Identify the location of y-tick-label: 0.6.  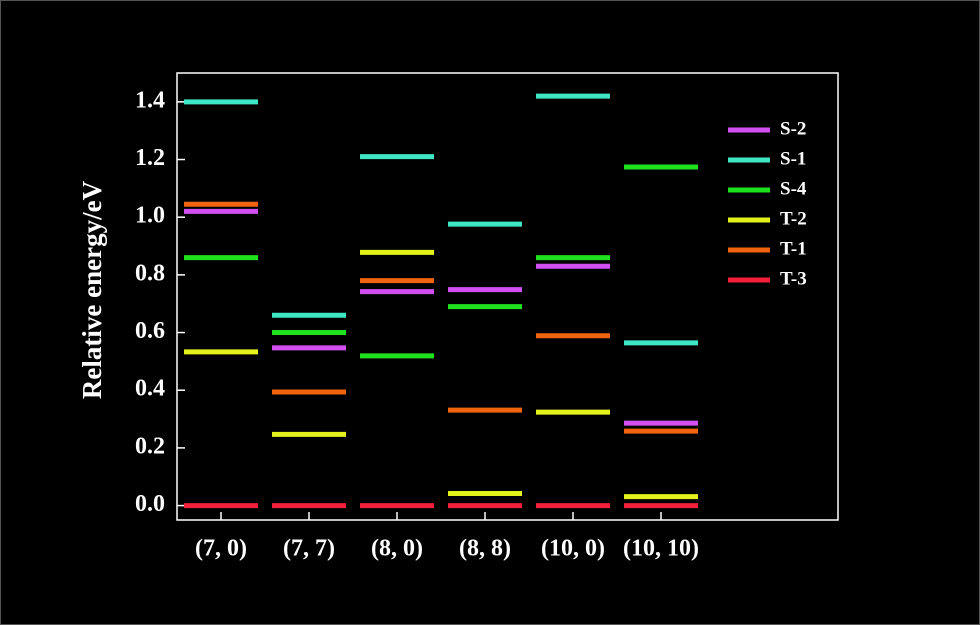
(150, 331).